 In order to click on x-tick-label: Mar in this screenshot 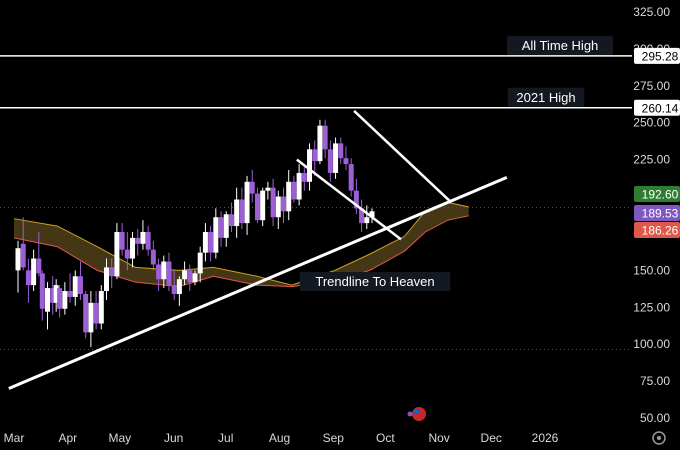, I will do `click(14, 438)`.